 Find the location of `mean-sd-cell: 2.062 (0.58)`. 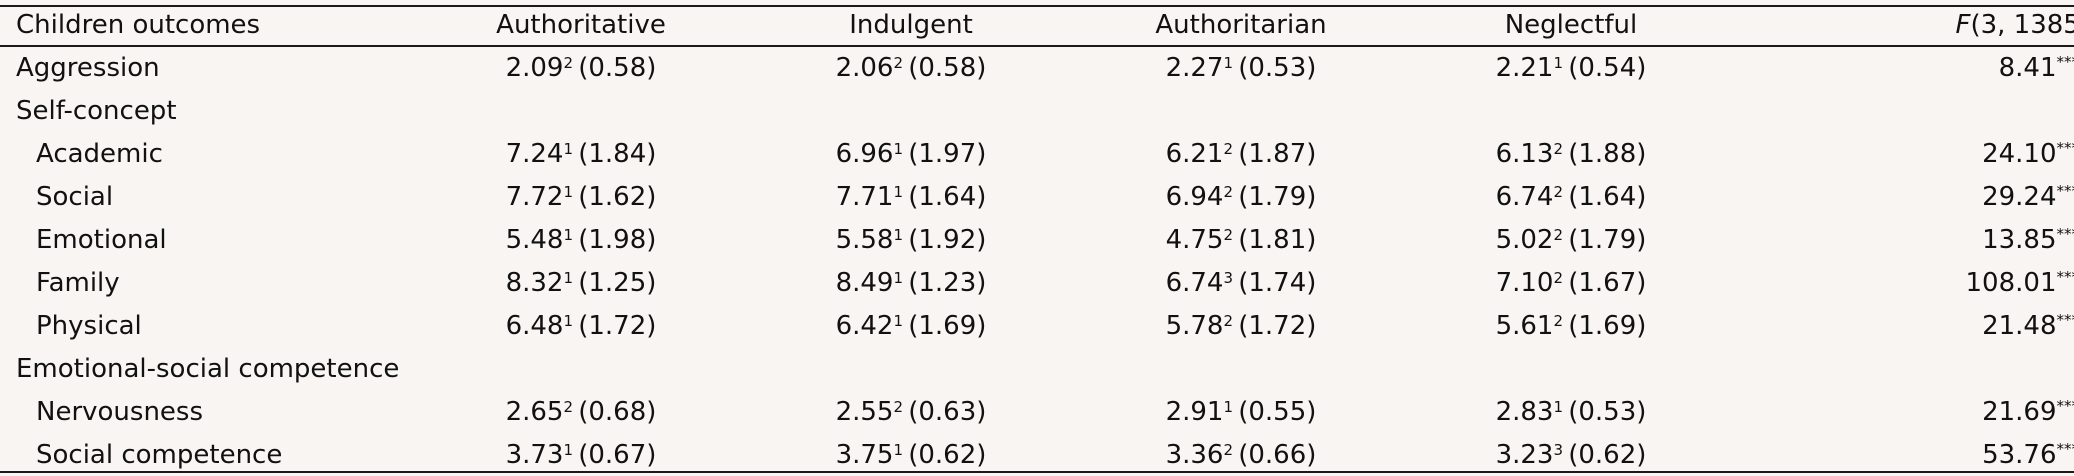

mean-sd-cell: 2.062 (0.58) is located at coordinates (911, 67).